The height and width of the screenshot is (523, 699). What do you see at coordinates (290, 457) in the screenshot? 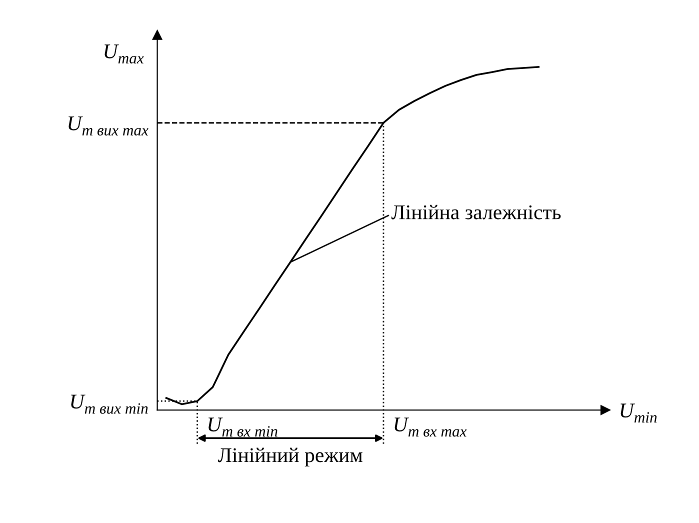
I see `text: Лінійний режим` at bounding box center [290, 457].